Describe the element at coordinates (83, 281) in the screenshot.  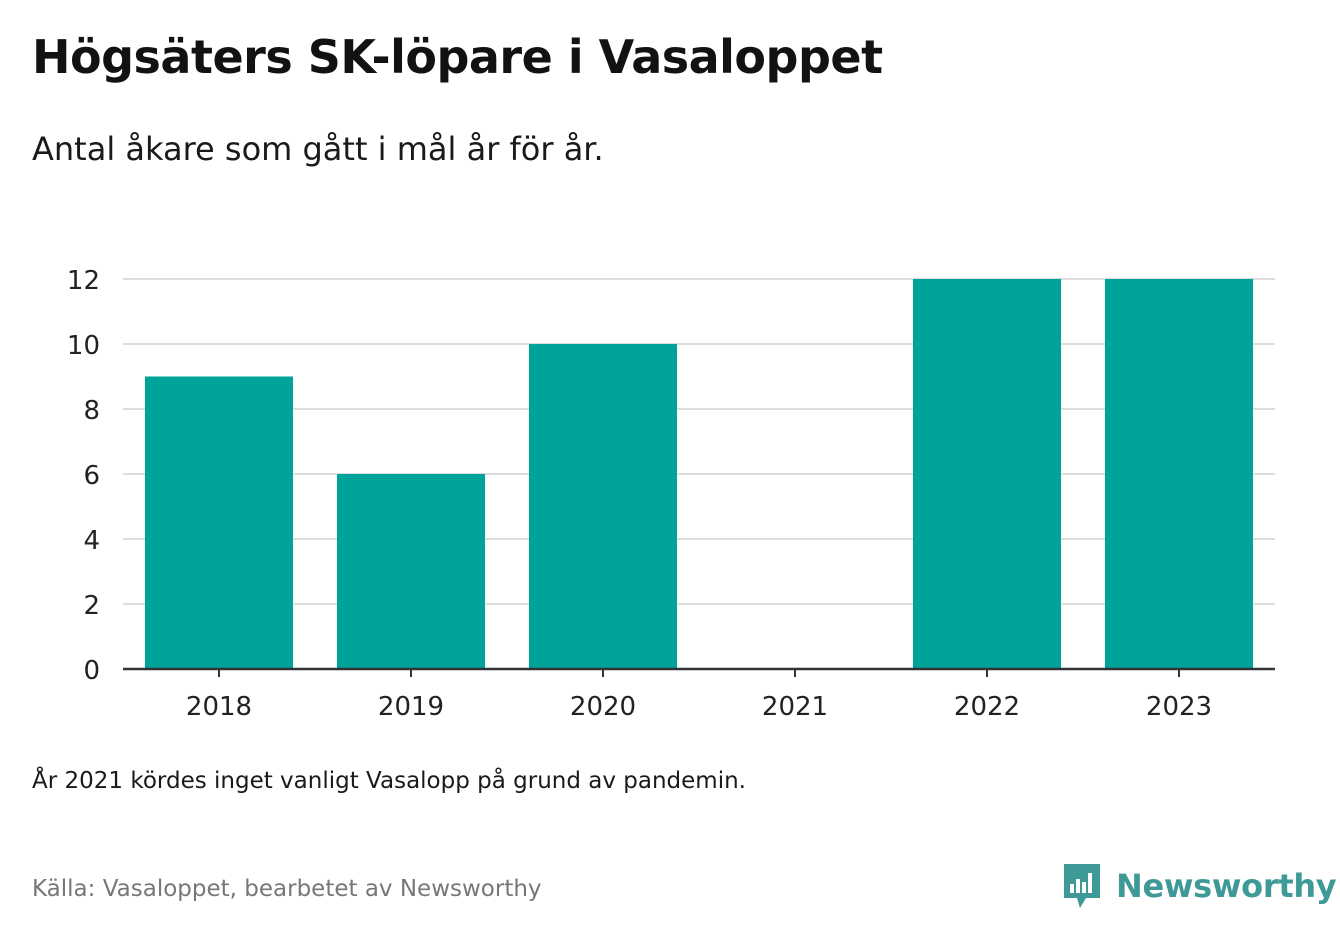
I see `y-tick-label: 12` at that location.